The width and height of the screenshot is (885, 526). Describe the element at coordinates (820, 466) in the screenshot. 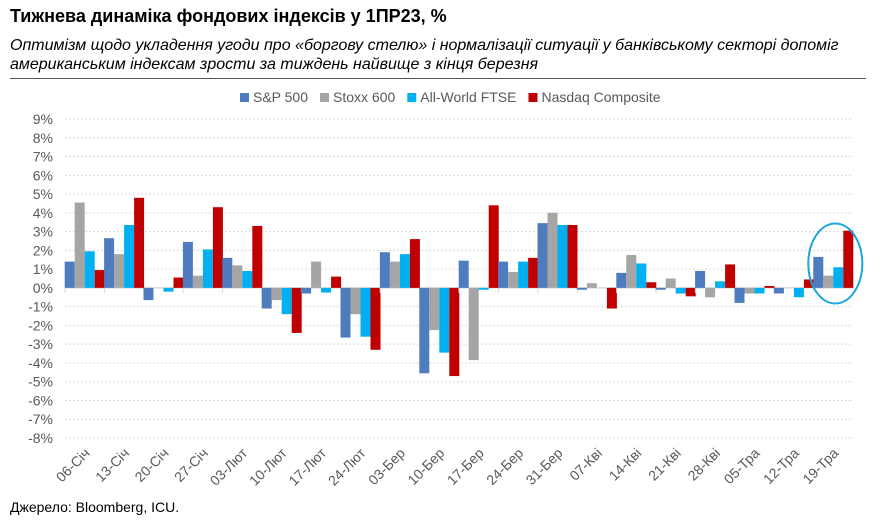

I see `x-tick-label: 19-Тра` at that location.